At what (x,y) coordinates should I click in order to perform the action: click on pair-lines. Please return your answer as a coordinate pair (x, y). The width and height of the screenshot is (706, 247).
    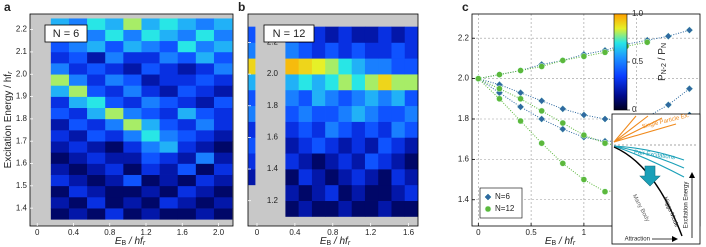
    Looking at the image, I should click on (649, 161).